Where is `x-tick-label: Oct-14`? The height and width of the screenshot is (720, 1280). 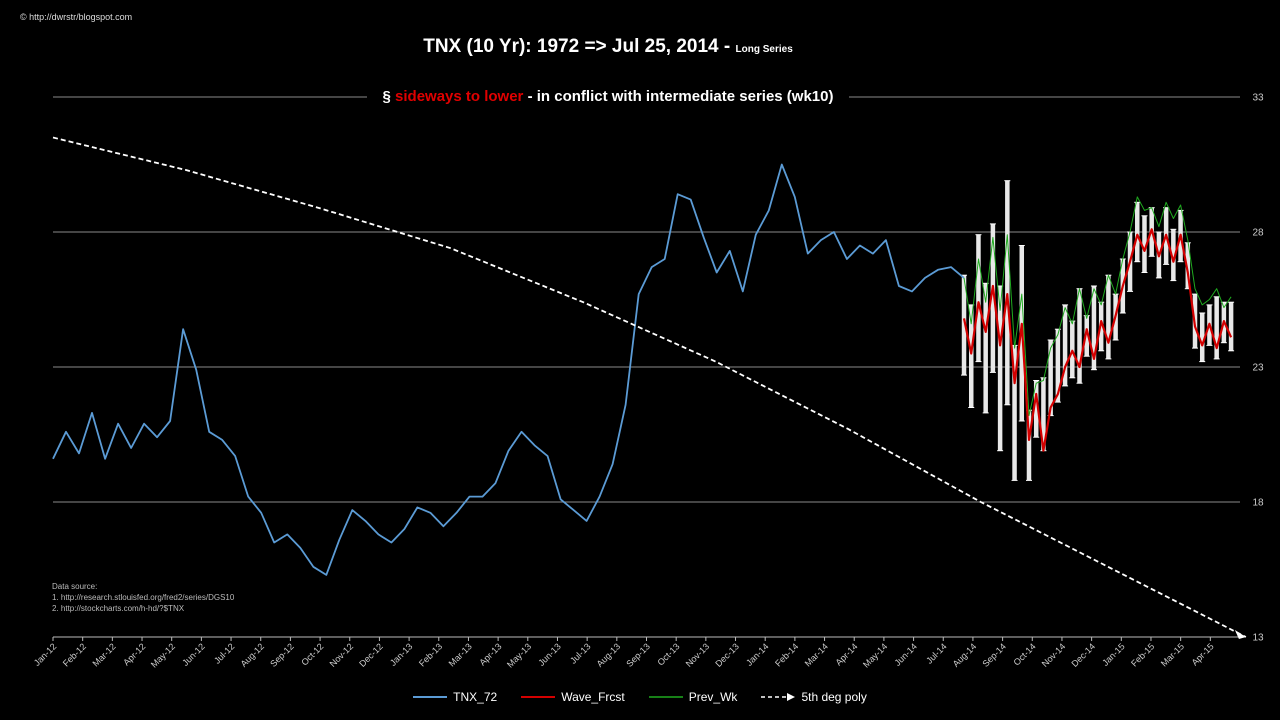 x-tick-label: Oct-14 is located at coordinates (1025, 654).